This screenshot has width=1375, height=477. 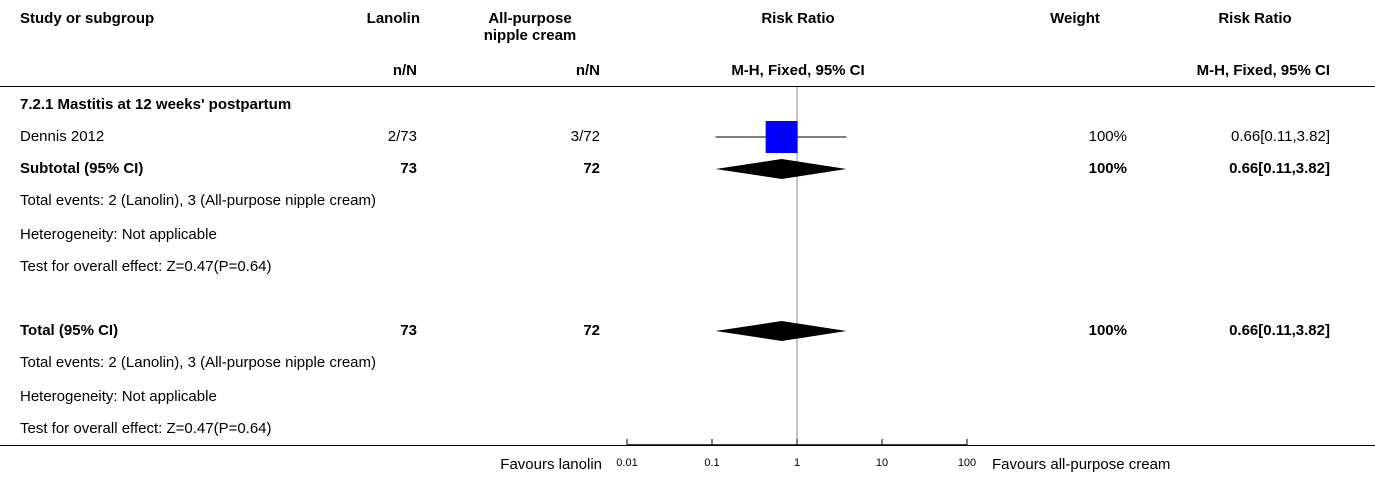 I want to click on header-nN2: n/N, so click(x=587, y=70).